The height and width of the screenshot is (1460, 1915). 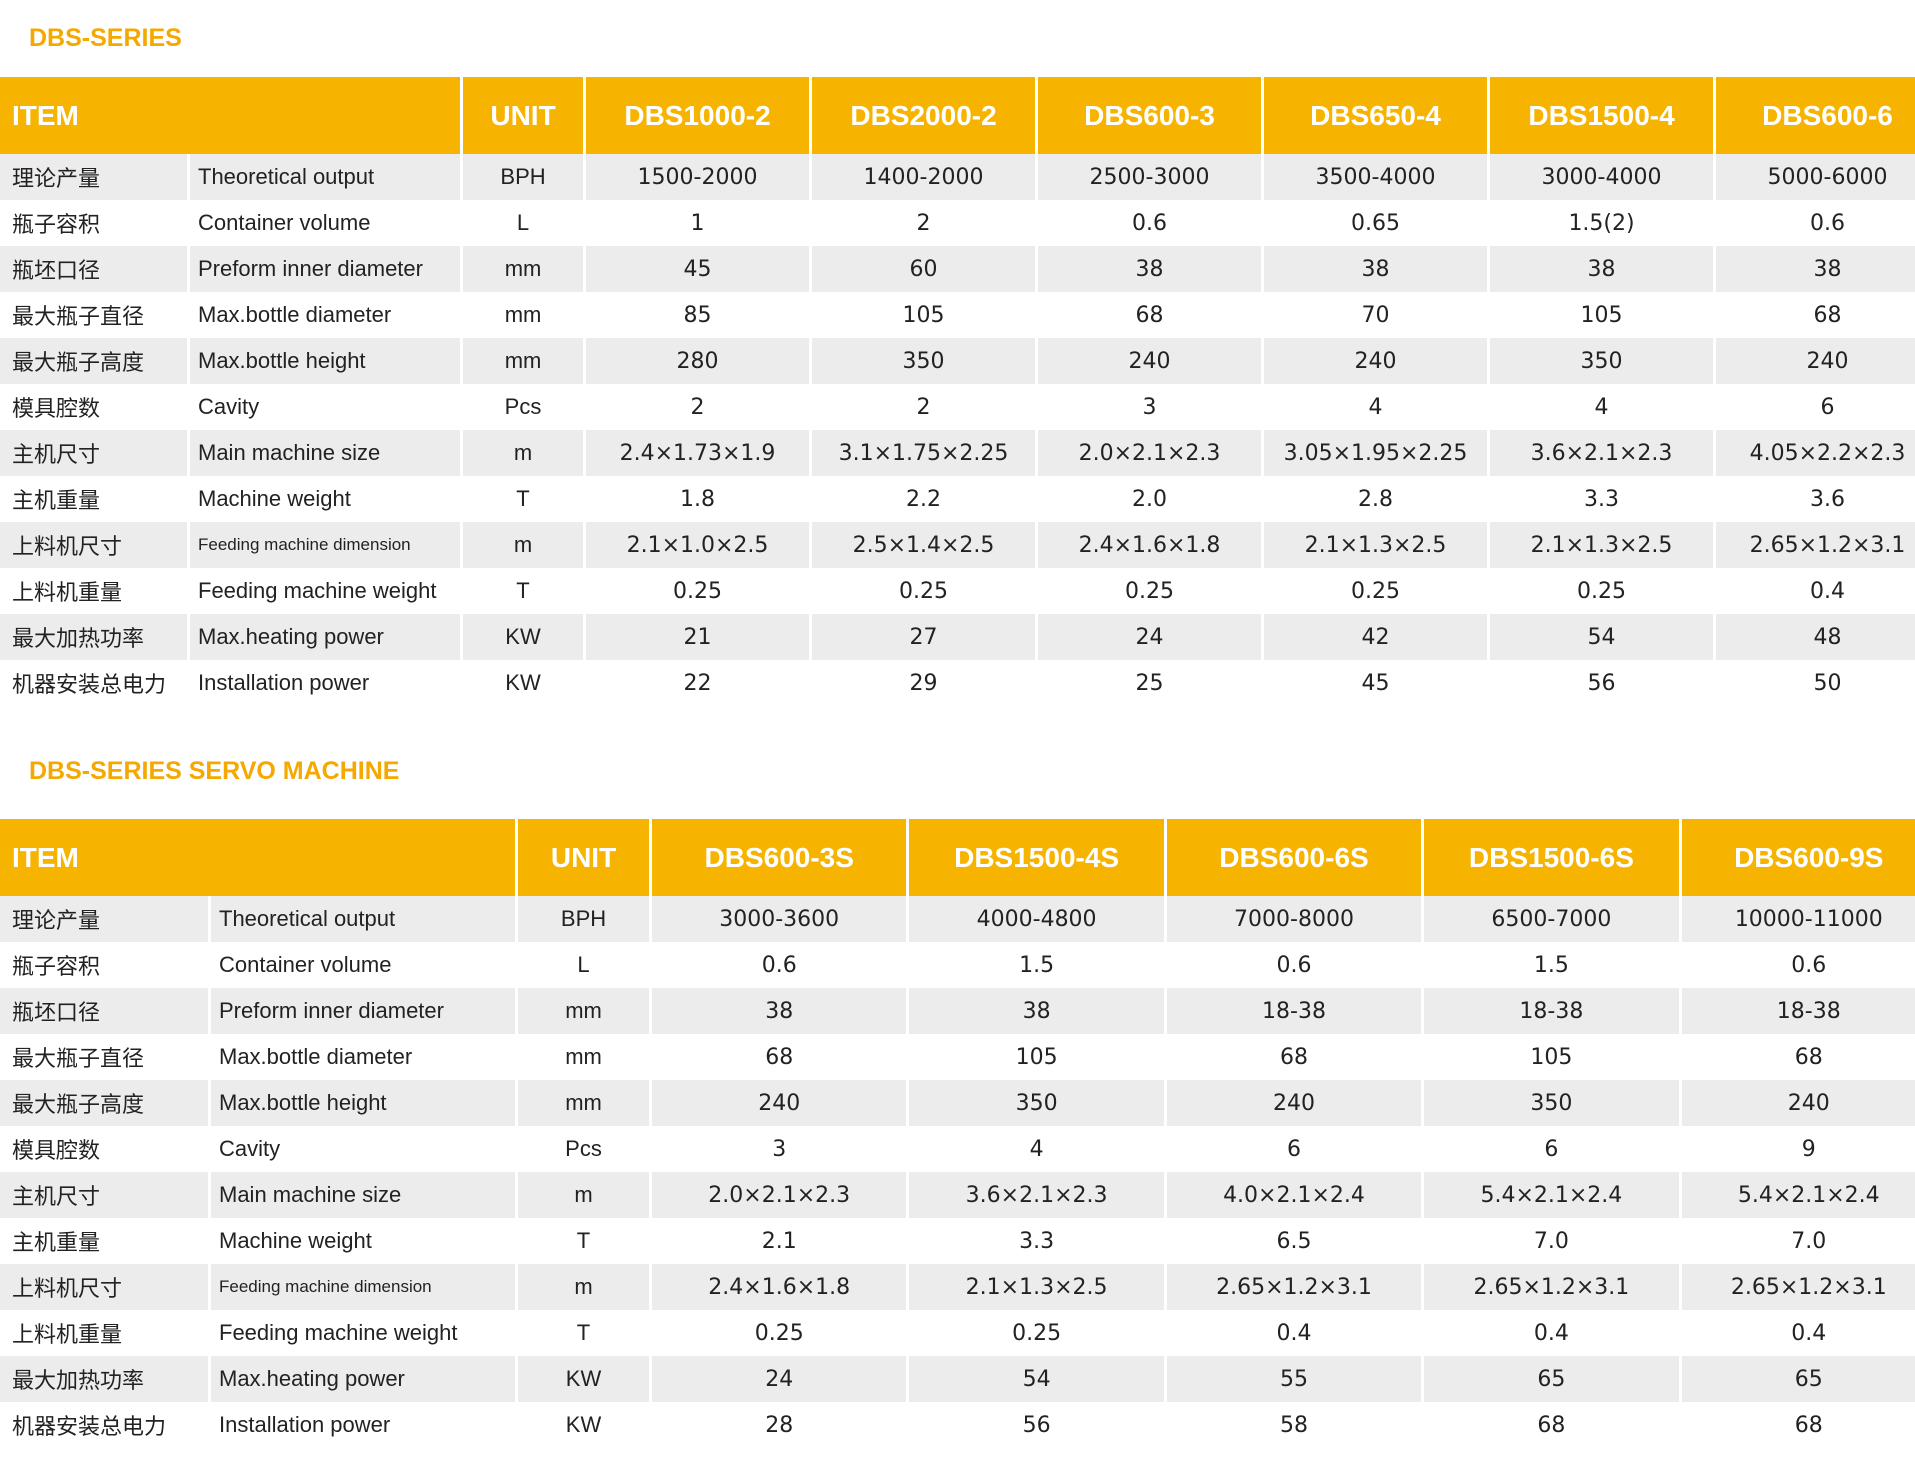 What do you see at coordinates (363, 1287) in the screenshot?
I see `item-en: Feeding machine dimension` at bounding box center [363, 1287].